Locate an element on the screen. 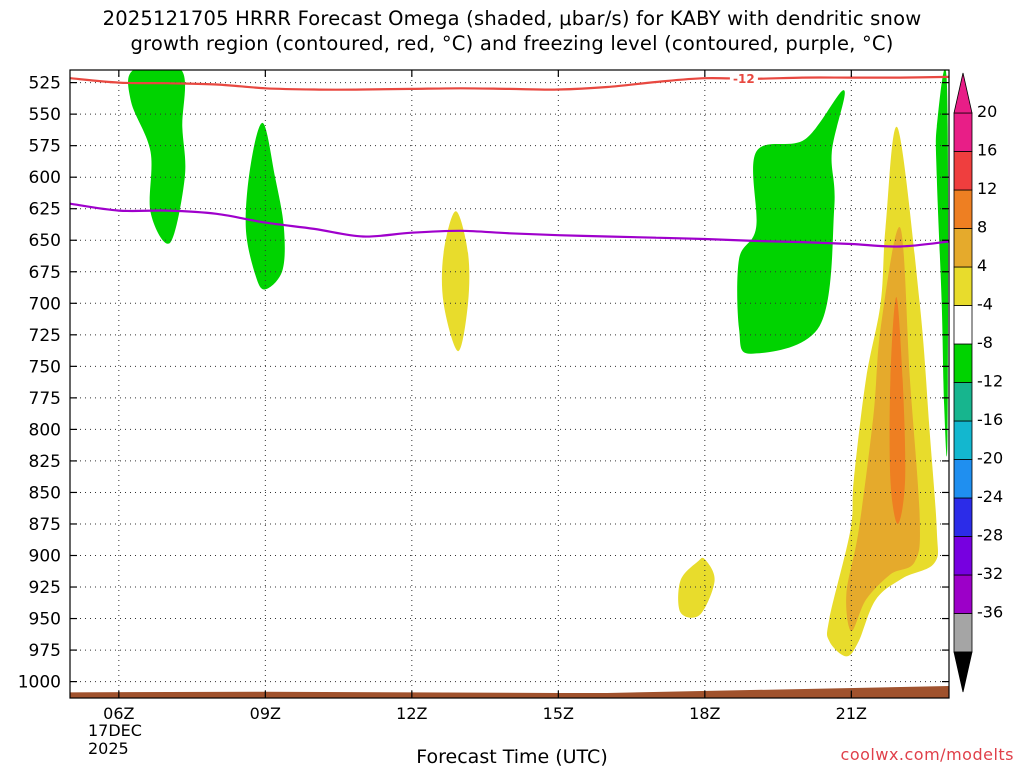 The width and height of the screenshot is (1024, 768). y-tick-label: 725 is located at coordinates (45, 336).